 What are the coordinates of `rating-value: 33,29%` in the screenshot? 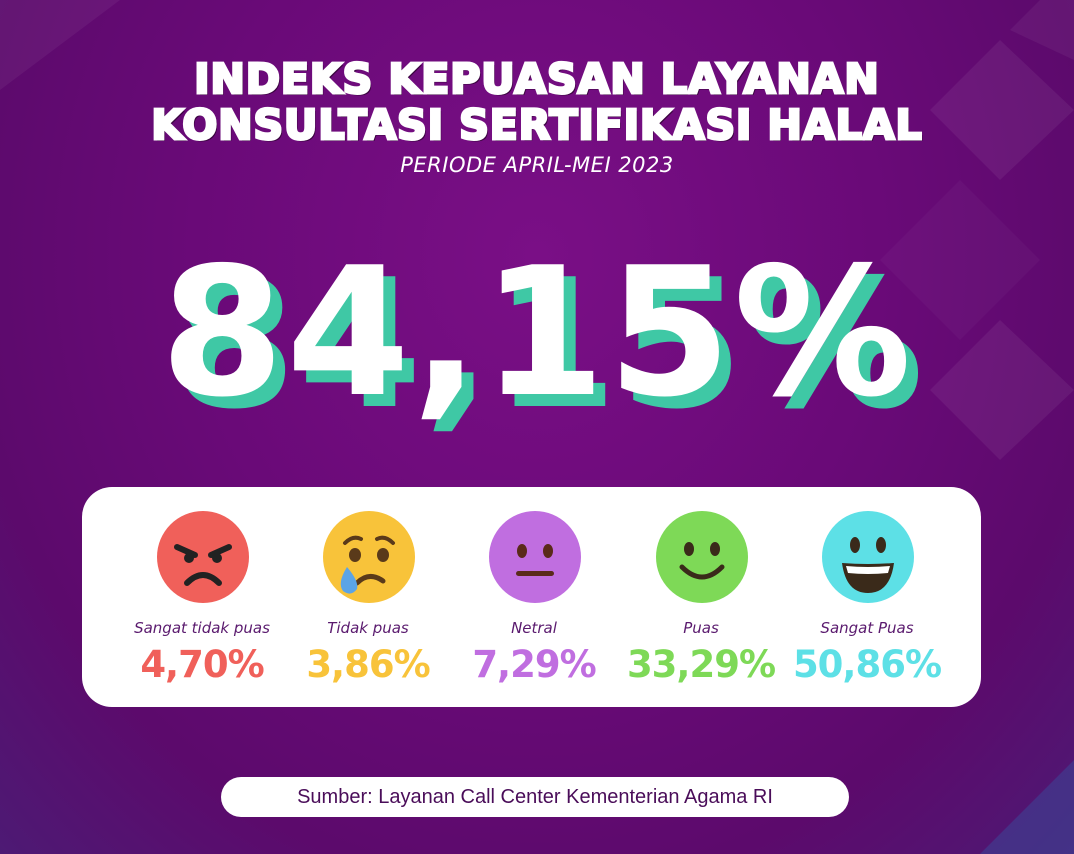 It's located at (701, 664).